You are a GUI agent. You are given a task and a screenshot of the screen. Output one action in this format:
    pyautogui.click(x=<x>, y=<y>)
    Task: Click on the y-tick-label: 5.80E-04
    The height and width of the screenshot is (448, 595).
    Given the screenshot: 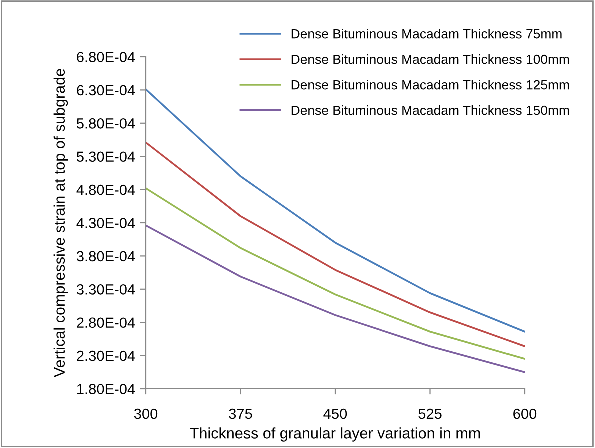 What is the action you would take?
    pyautogui.click(x=106, y=123)
    